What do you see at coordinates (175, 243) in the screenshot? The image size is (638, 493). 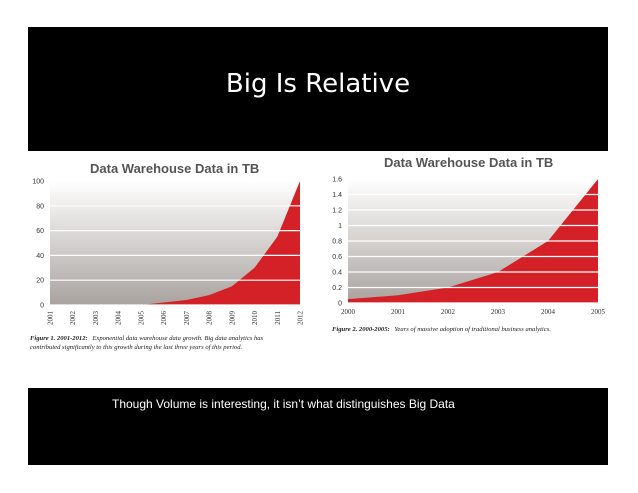 I see `chart-1-area` at bounding box center [175, 243].